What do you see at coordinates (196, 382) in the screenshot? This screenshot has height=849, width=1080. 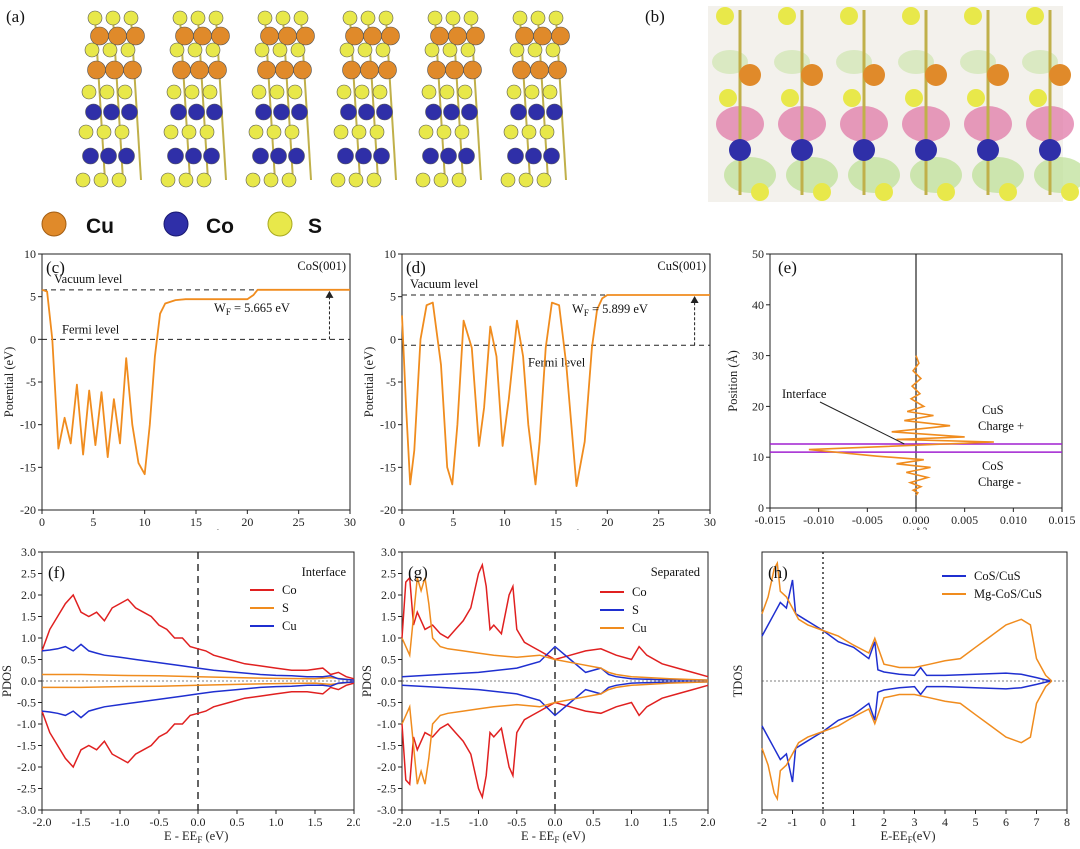 I see `plot-frame` at bounding box center [196, 382].